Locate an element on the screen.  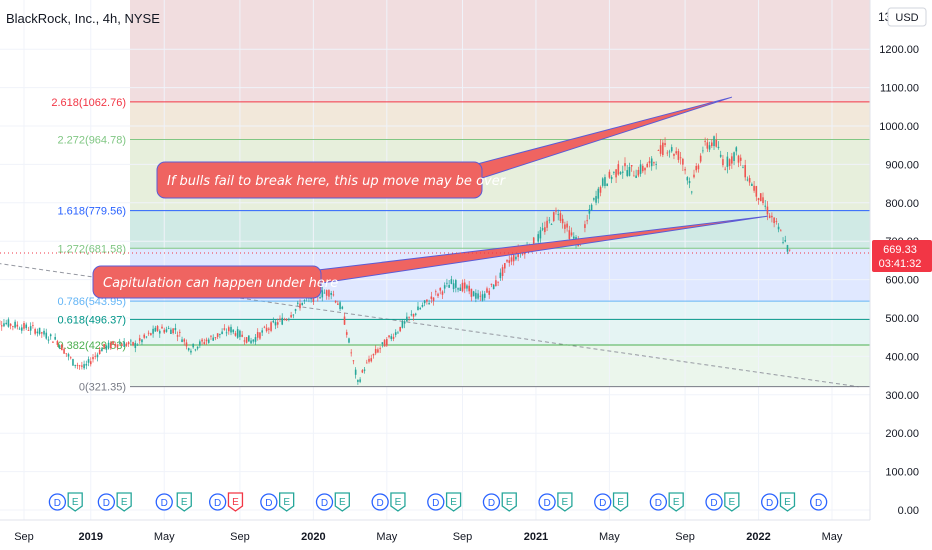
currency-control: 13 USD is located at coordinates (902, 17).